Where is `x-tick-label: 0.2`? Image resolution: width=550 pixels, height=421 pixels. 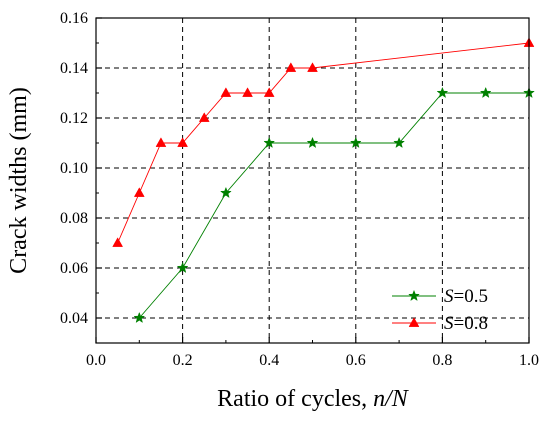
x-tick-label: 0.2 is located at coordinates (183, 360).